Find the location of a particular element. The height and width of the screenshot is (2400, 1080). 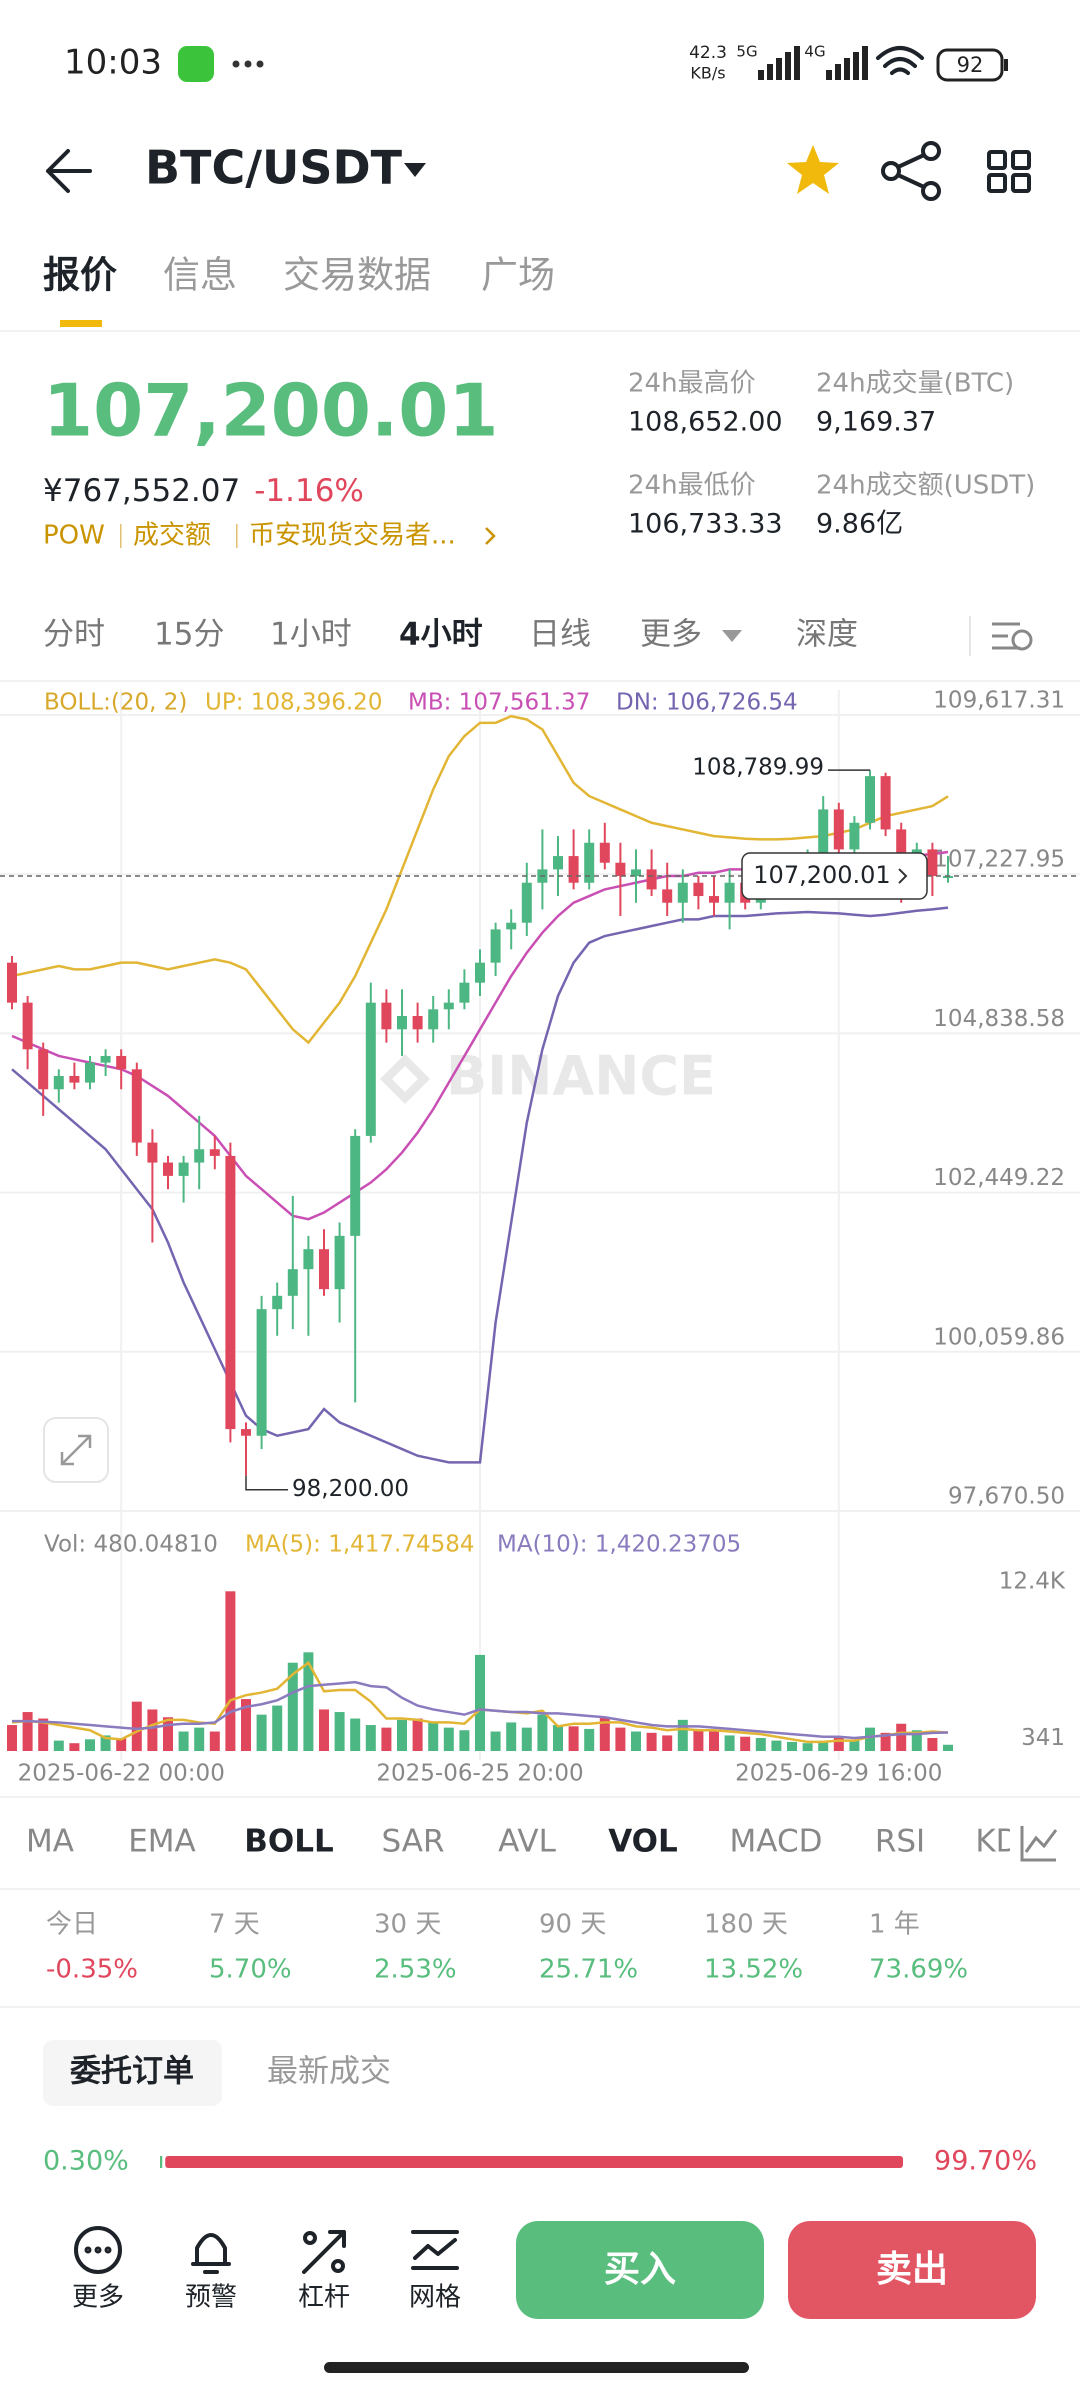

ticker-tag: 成交额 is located at coordinates (172, 536).